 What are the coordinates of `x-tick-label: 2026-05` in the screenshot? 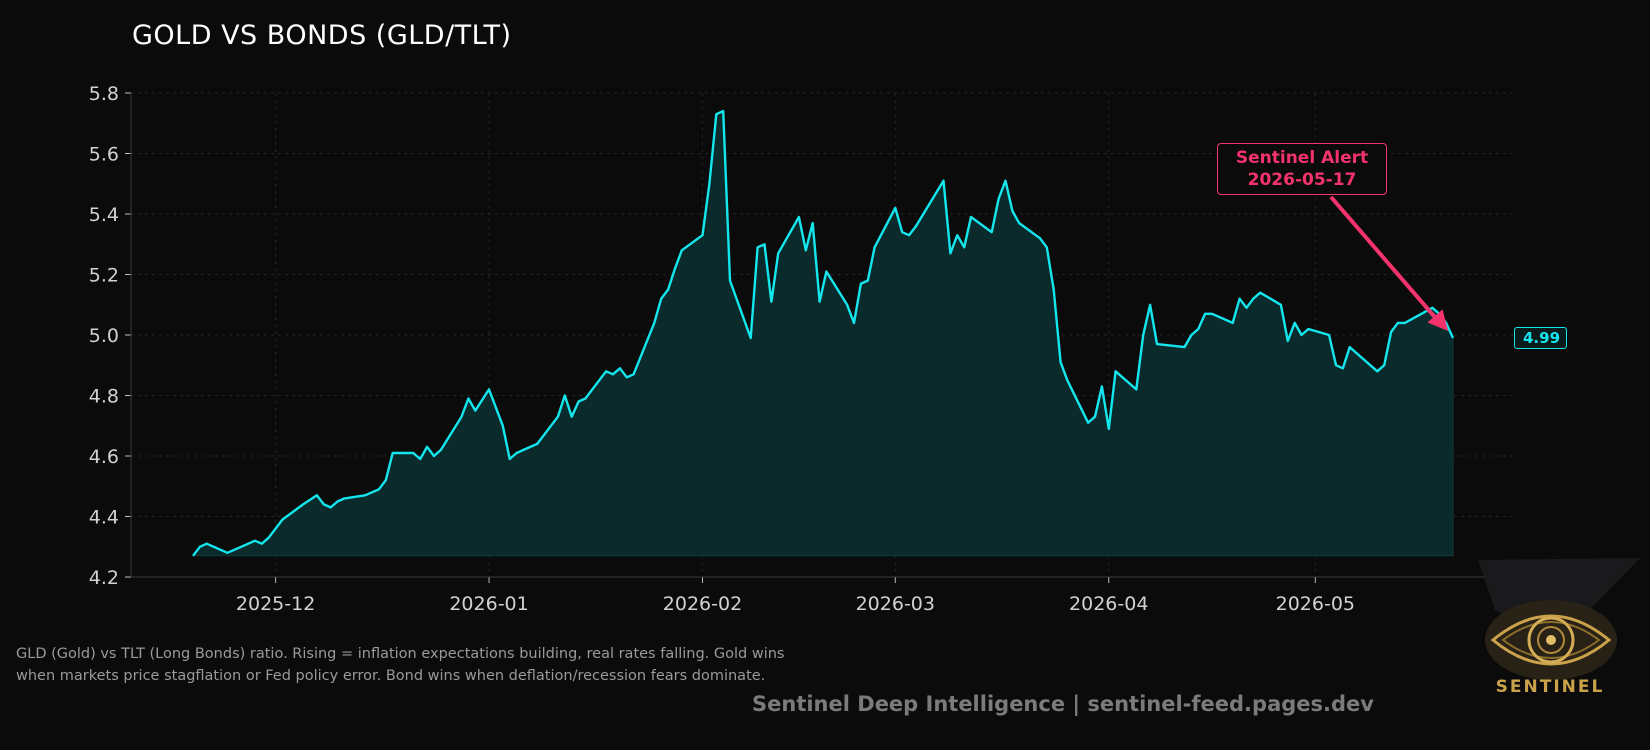 It's located at (1315, 604).